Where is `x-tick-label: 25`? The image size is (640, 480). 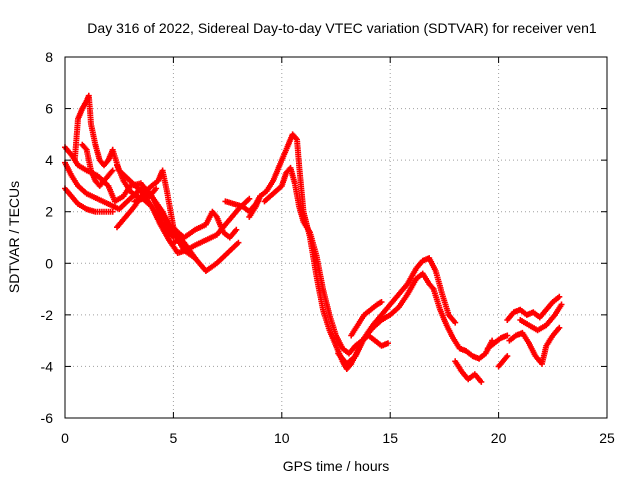 x-tick-label: 25 is located at coordinates (607, 438).